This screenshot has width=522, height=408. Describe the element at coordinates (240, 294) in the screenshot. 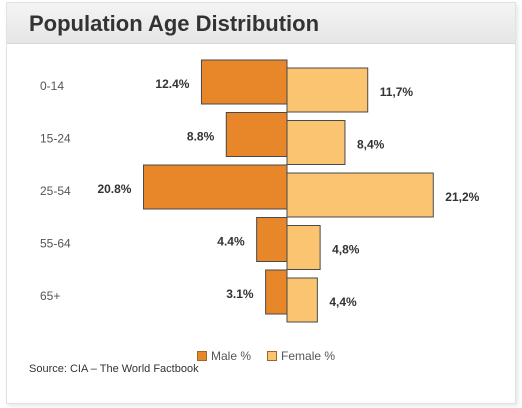

I see `male-value-label: 3.1%` at that location.